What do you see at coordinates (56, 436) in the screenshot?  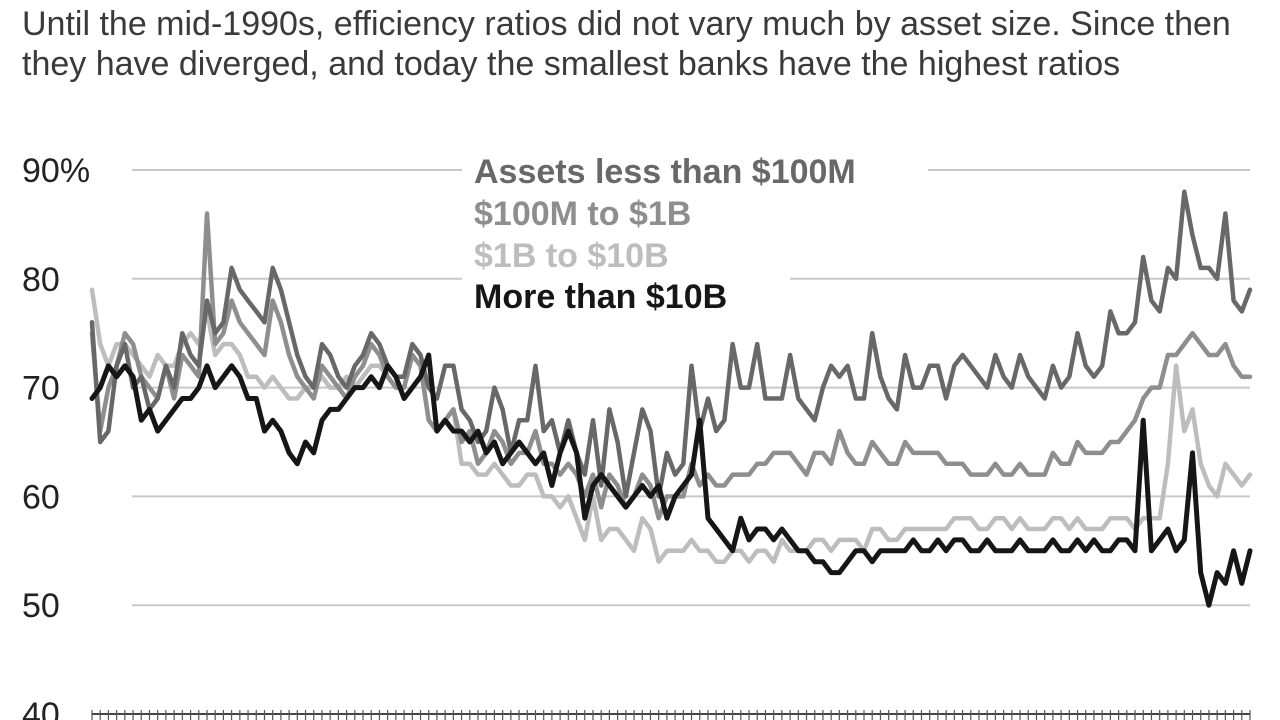 I see `y-axis-tick-labels: 90% 80 70 60 50 40` at bounding box center [56, 436].